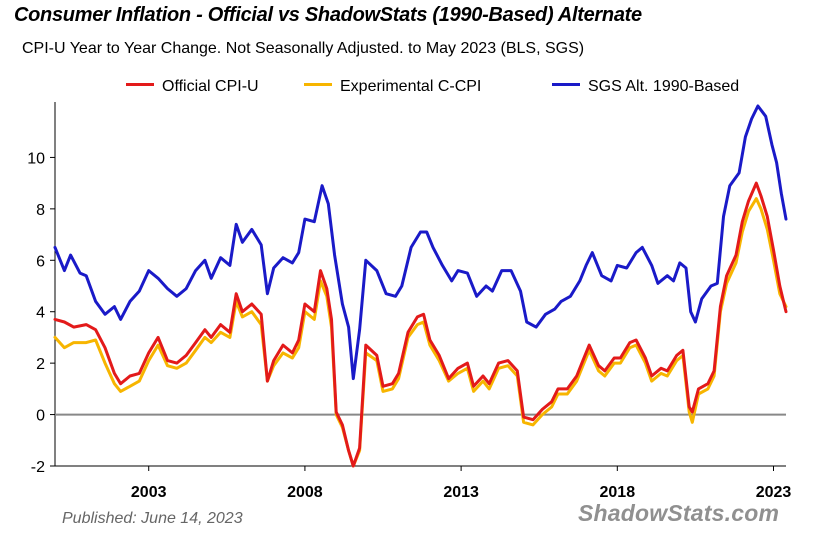 The image size is (814, 537). I want to click on legend-label-sgs-alternate: SGS Alt. 1990-Based, so click(664, 86).